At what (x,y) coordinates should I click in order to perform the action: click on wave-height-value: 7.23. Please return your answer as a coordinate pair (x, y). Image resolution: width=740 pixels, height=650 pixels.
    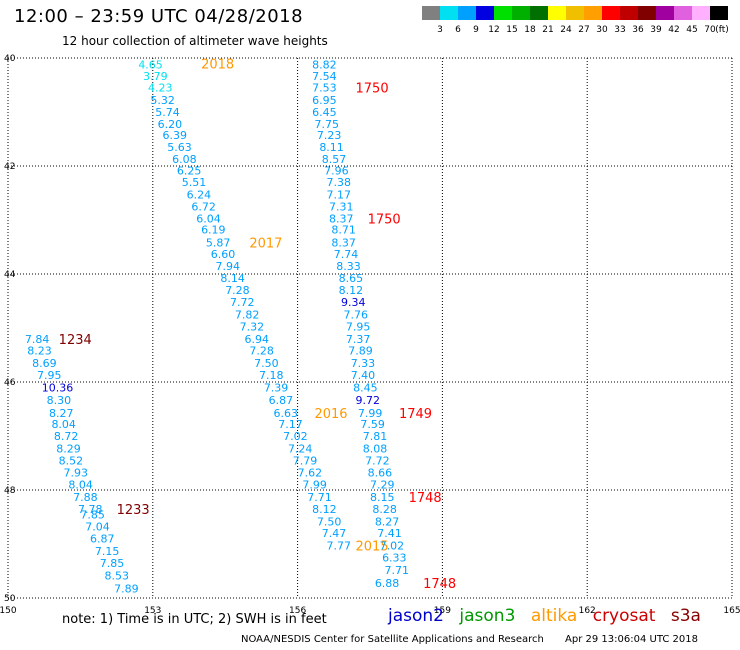
    Looking at the image, I should click on (329, 135).